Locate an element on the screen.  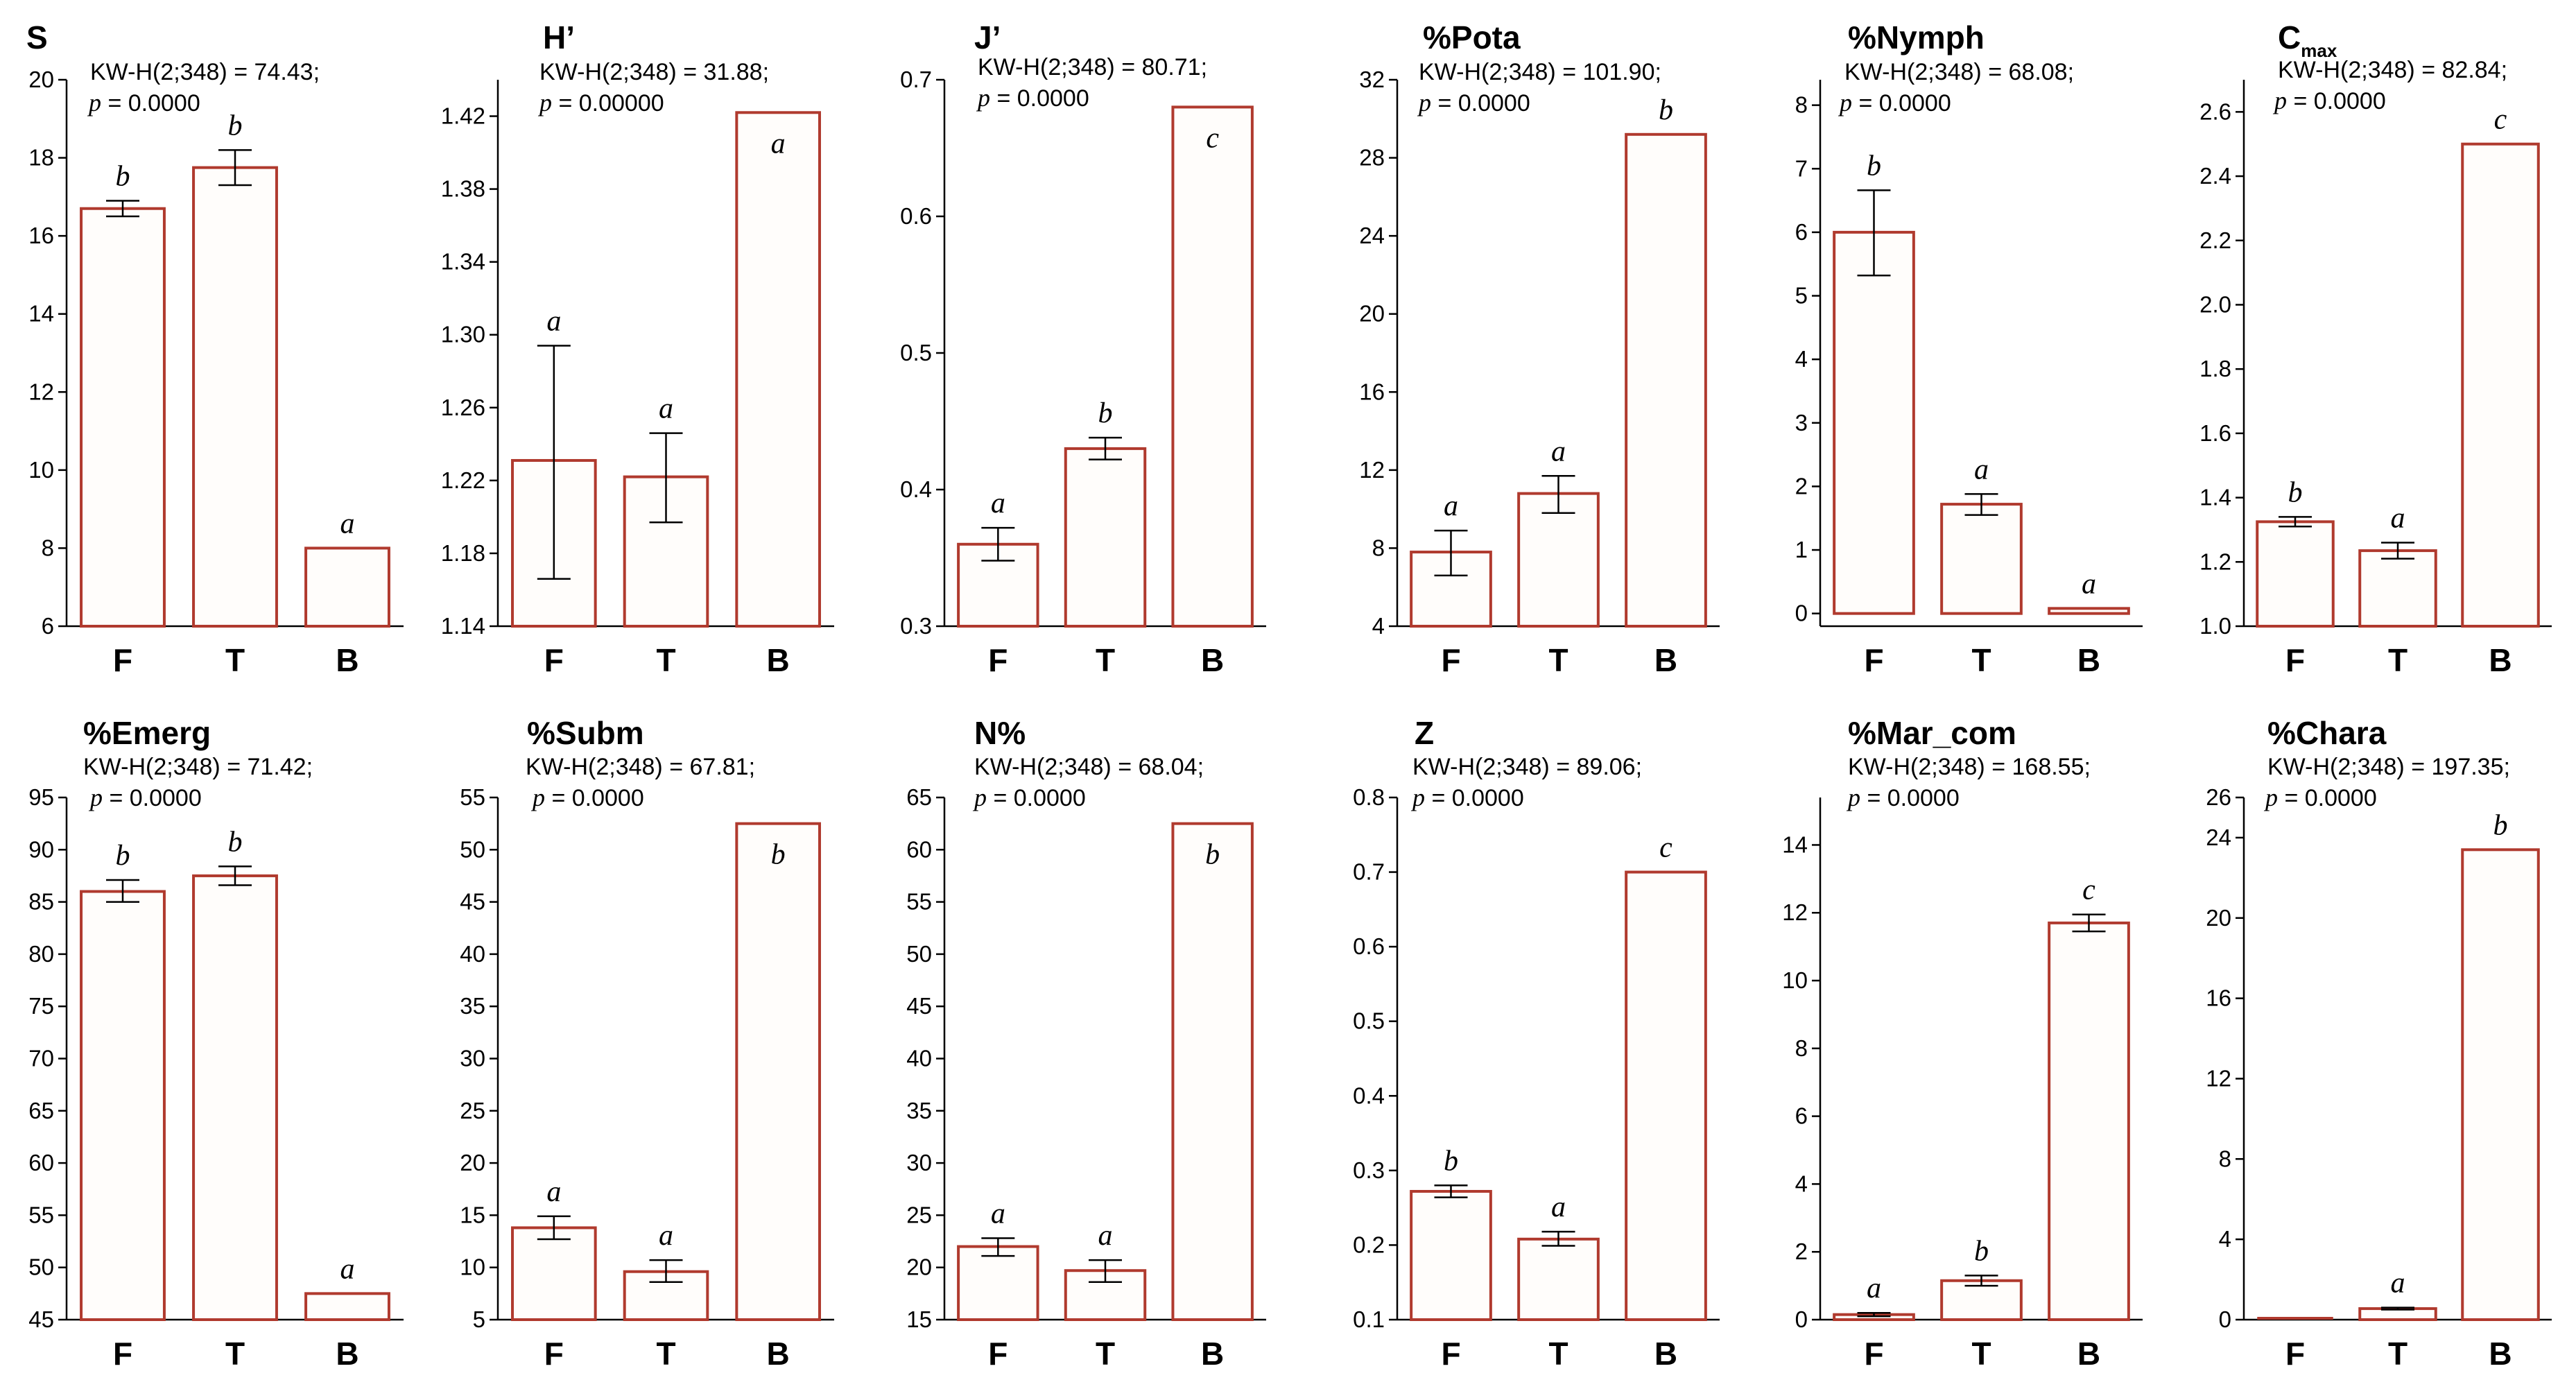
panel-title: J’ is located at coordinates (987, 37).